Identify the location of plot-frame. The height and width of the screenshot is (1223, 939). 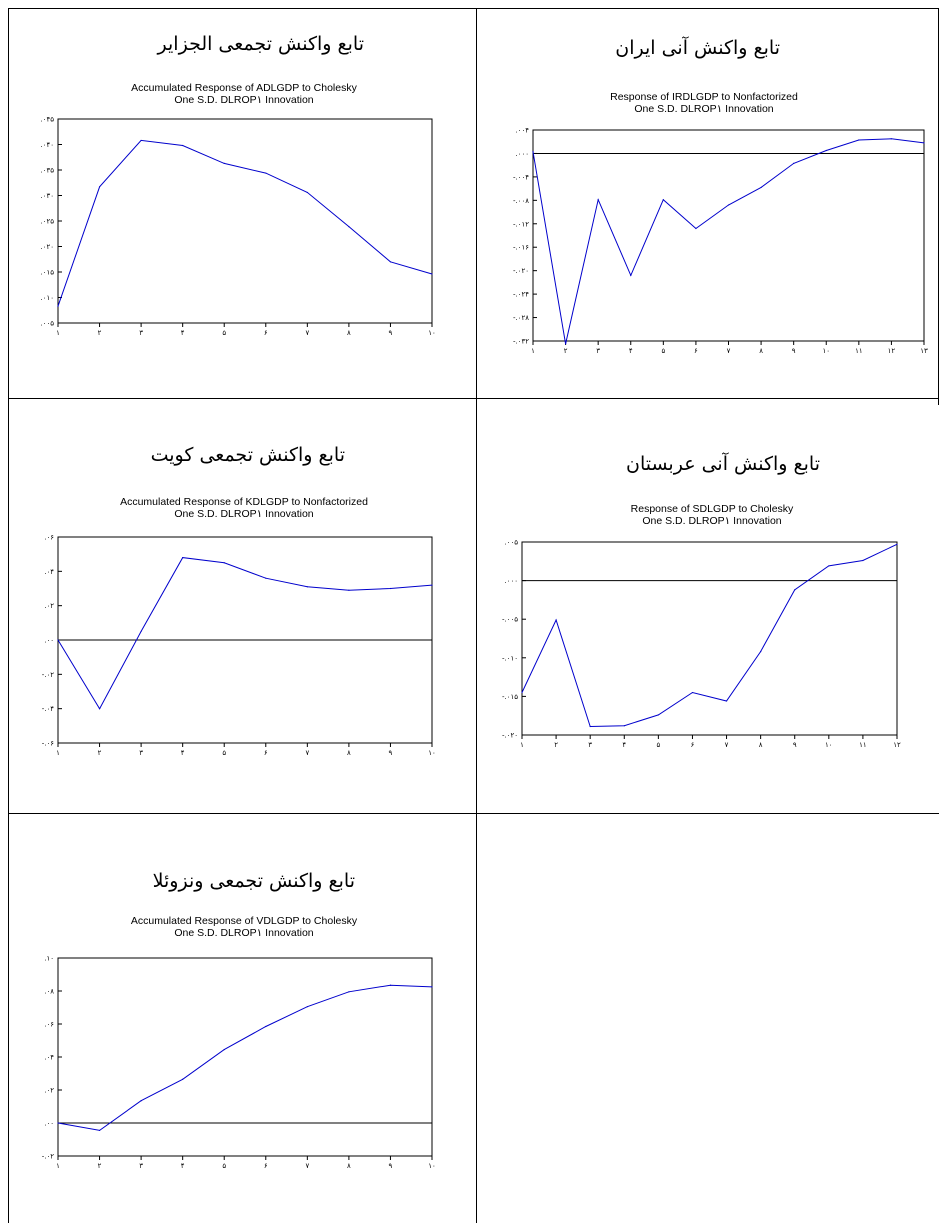
(709, 638).